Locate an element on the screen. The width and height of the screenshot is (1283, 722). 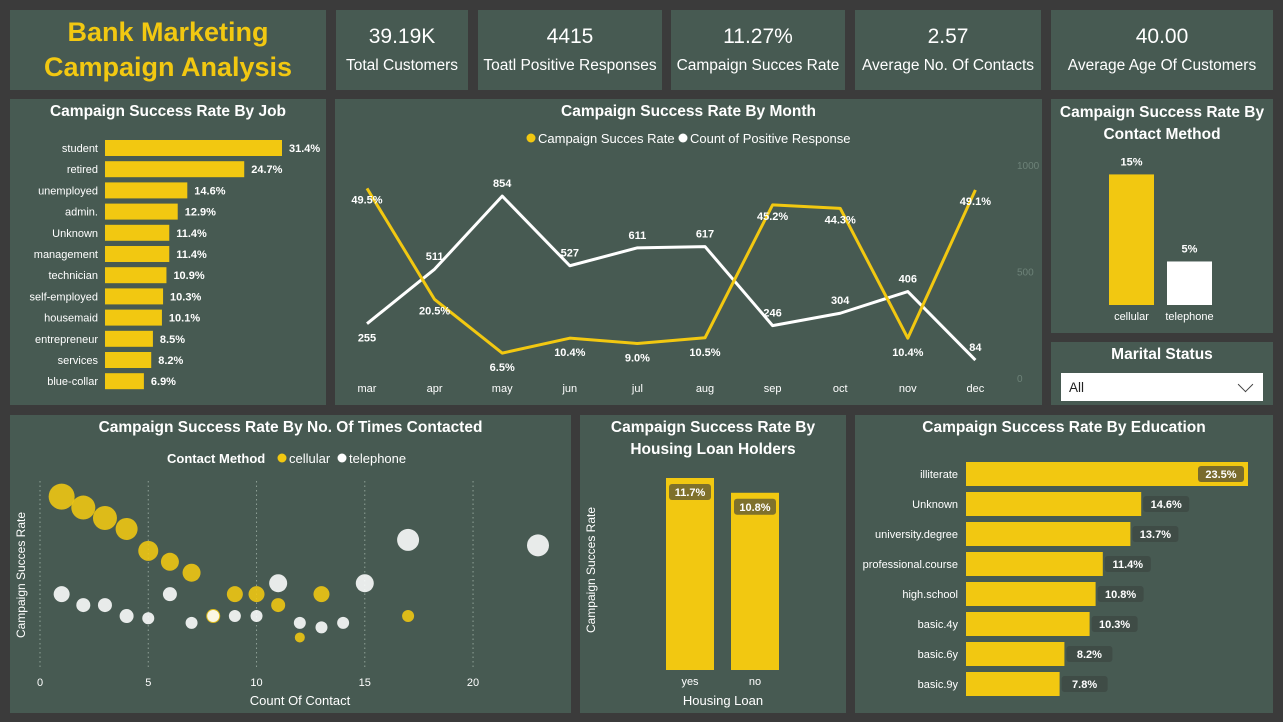
legend-marker-cellular is located at coordinates (282, 458).